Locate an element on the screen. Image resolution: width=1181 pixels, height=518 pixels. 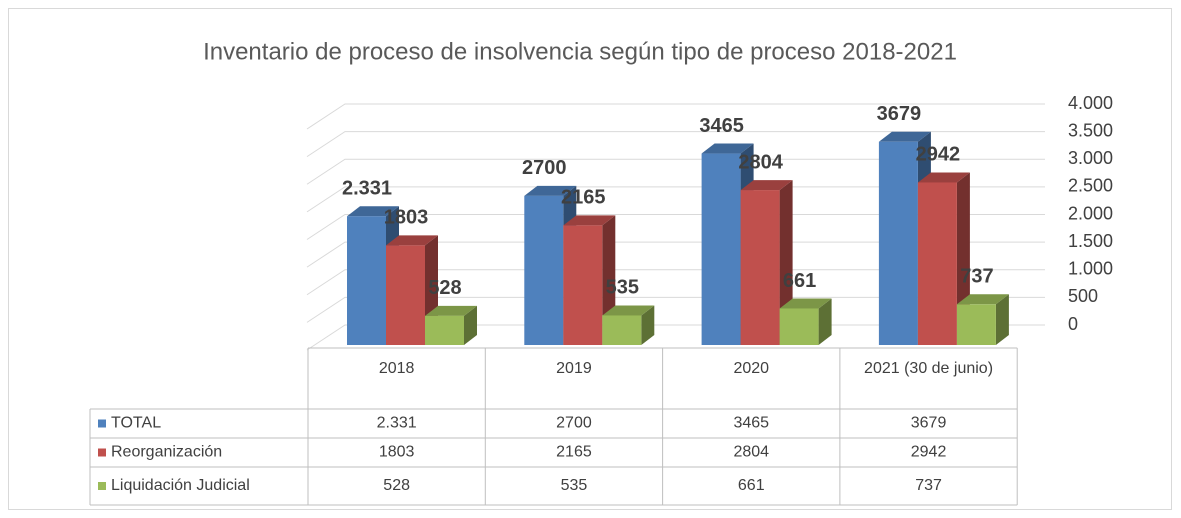
x-tick-label: 2020 is located at coordinates (751, 368).